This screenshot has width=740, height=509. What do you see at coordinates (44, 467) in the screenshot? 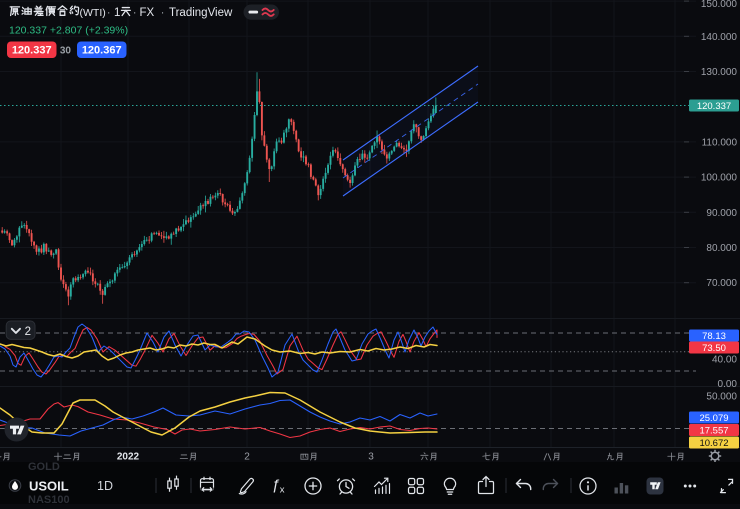
I see `svg-text: GOLD` at bounding box center [44, 467].